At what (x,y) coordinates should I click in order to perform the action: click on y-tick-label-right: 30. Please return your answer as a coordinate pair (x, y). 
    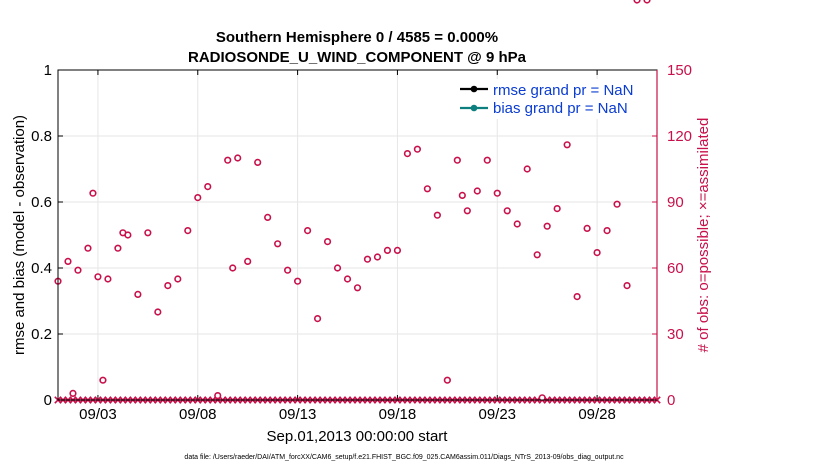
    Looking at the image, I should click on (675, 334).